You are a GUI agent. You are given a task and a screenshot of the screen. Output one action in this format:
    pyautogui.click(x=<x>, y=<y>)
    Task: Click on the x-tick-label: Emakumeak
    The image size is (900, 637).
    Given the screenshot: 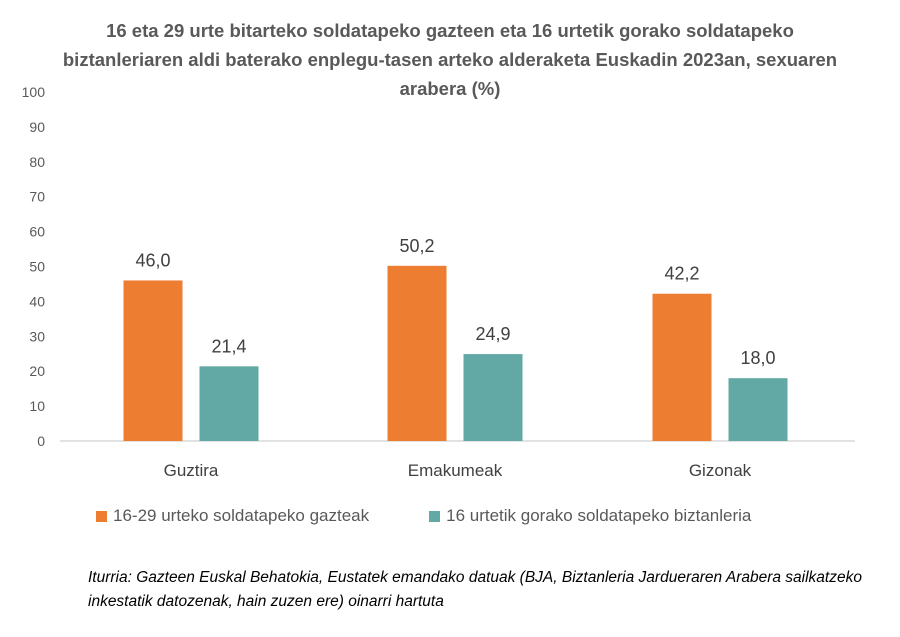 What is the action you would take?
    pyautogui.click(x=455, y=470)
    